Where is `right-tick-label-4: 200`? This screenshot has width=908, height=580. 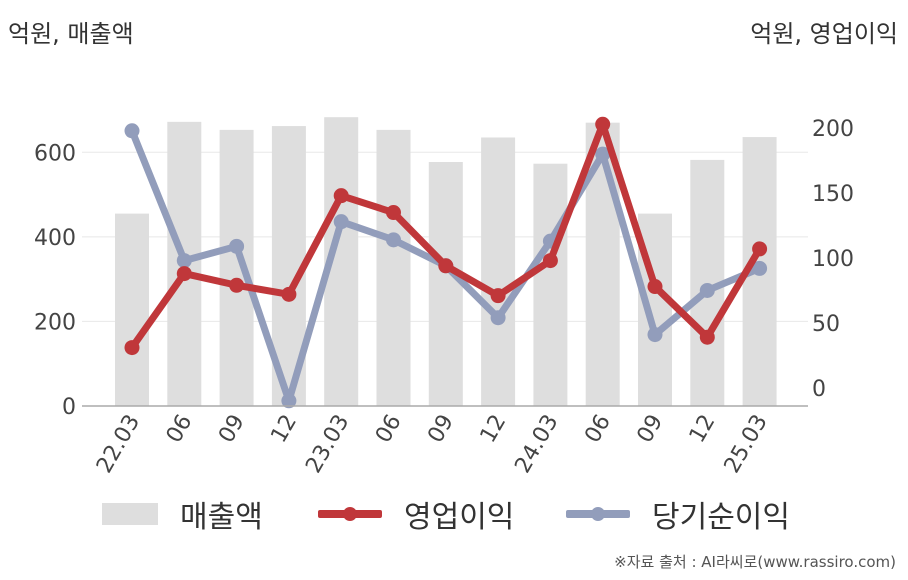 right-tick-label-4: 200 is located at coordinates (833, 129).